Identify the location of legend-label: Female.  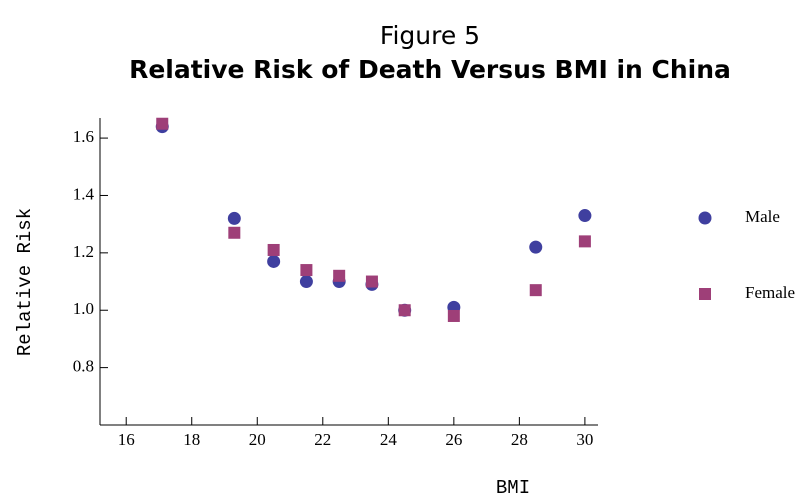
(770, 292).